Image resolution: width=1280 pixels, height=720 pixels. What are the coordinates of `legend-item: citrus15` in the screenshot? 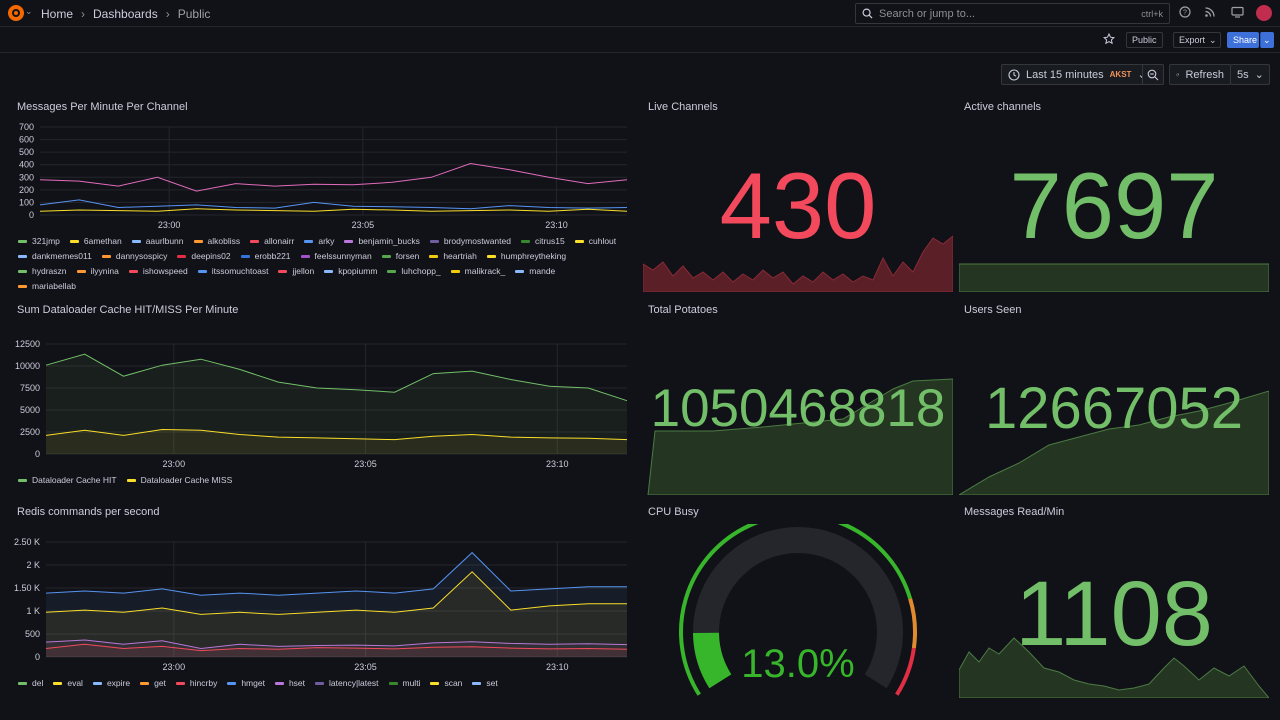 It's located at (542, 241).